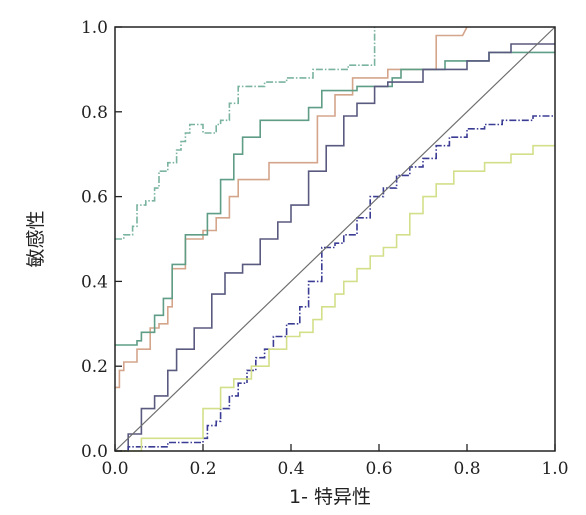 This screenshot has width=586, height=515. Describe the element at coordinates (554, 469) in the screenshot. I see `x-tick-label: 1.0` at that location.